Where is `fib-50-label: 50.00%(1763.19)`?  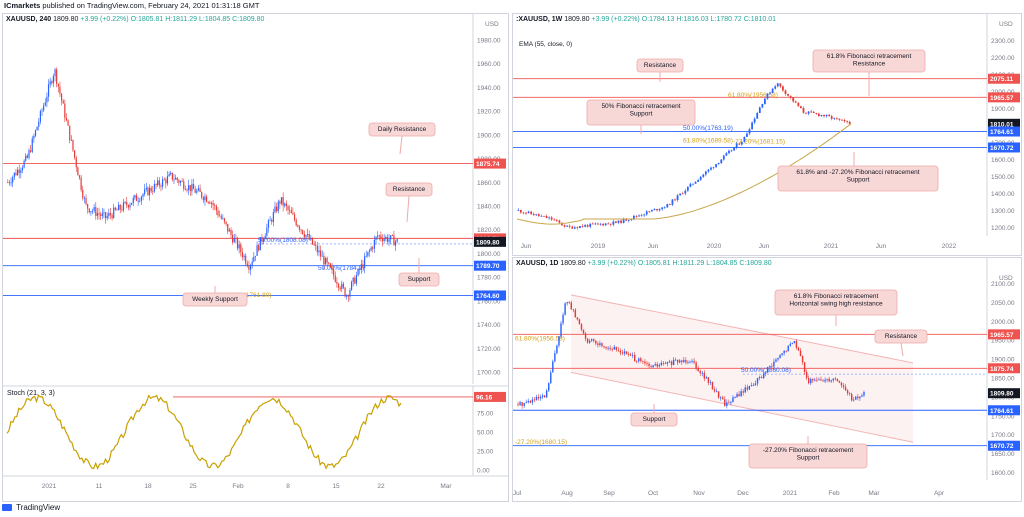 fib-50-label: 50.00%(1763.19) is located at coordinates (708, 128).